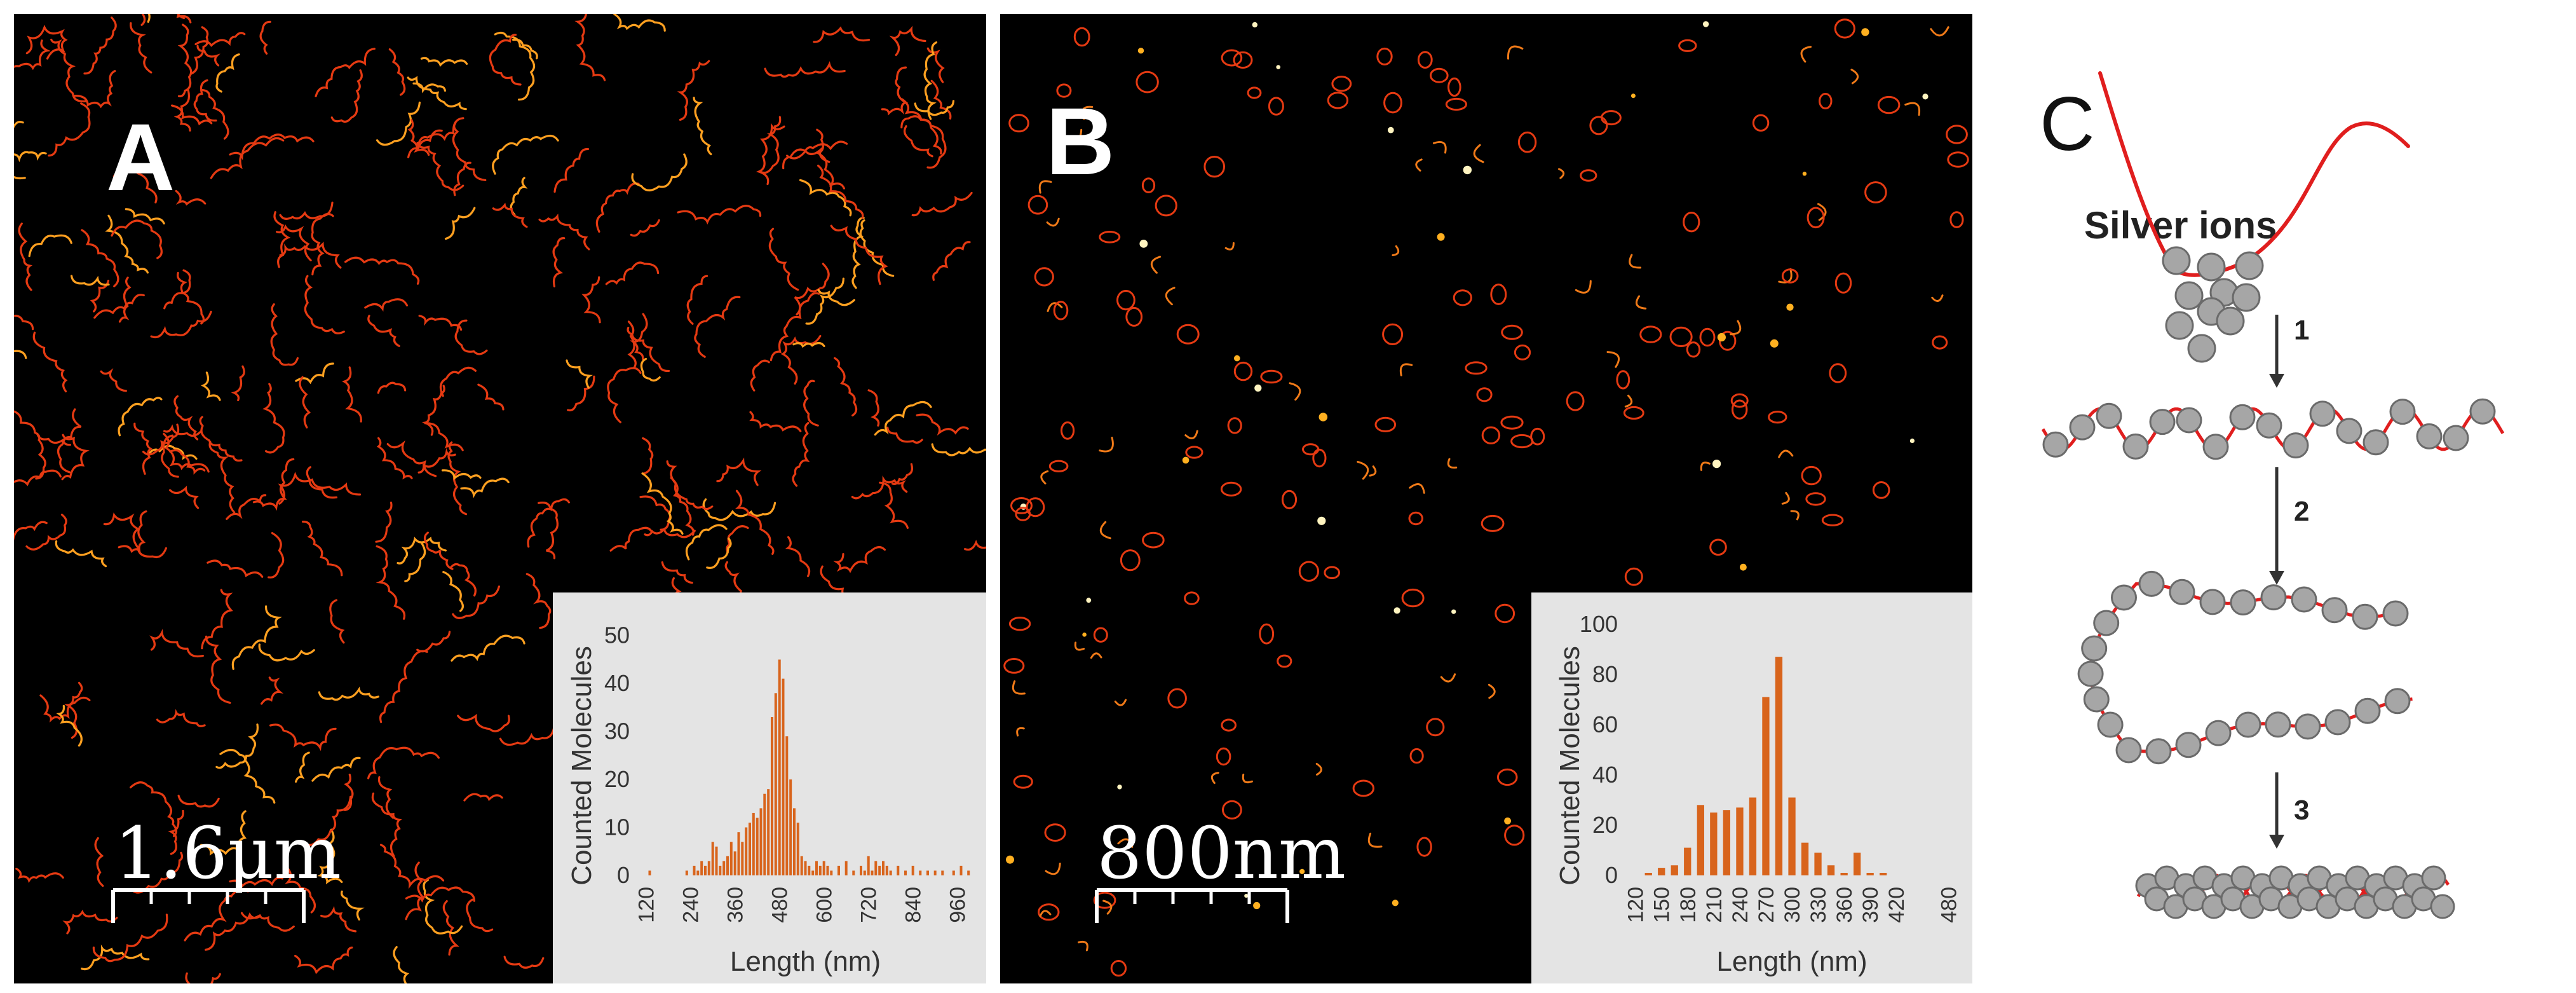 The height and width of the screenshot is (993, 2576). Describe the element at coordinates (1766, 905) in the screenshot. I see `x-tick-label: 270` at that location.